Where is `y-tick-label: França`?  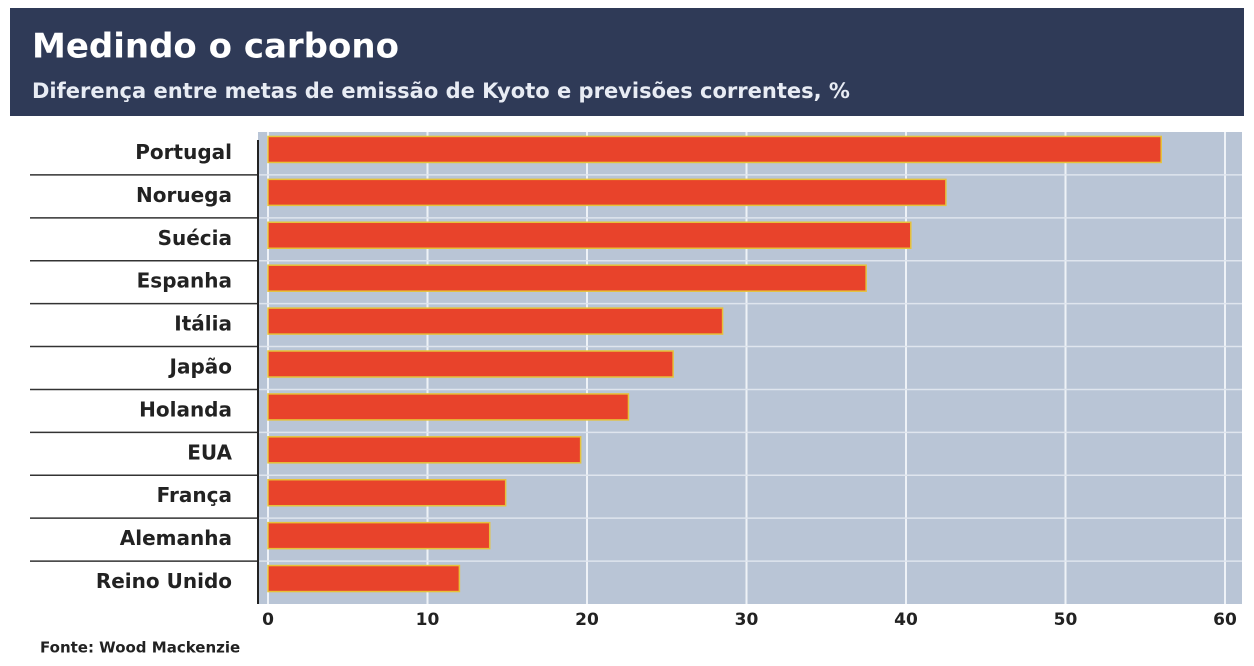
y-tick-label: França is located at coordinates (194, 495).